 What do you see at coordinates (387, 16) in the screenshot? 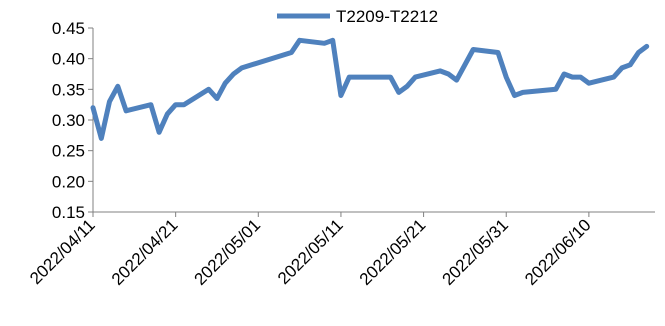
I see `legend-label: T2209-T2212` at bounding box center [387, 16].